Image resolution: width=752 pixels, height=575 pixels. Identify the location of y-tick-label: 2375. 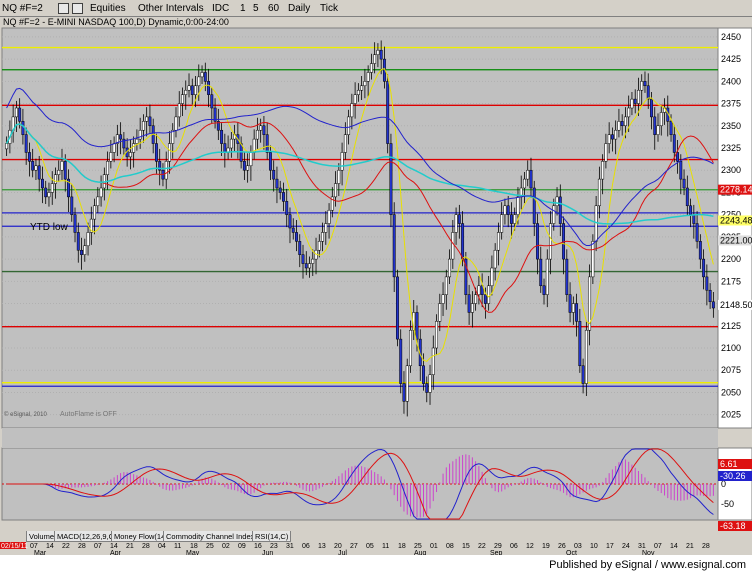
(731, 104).